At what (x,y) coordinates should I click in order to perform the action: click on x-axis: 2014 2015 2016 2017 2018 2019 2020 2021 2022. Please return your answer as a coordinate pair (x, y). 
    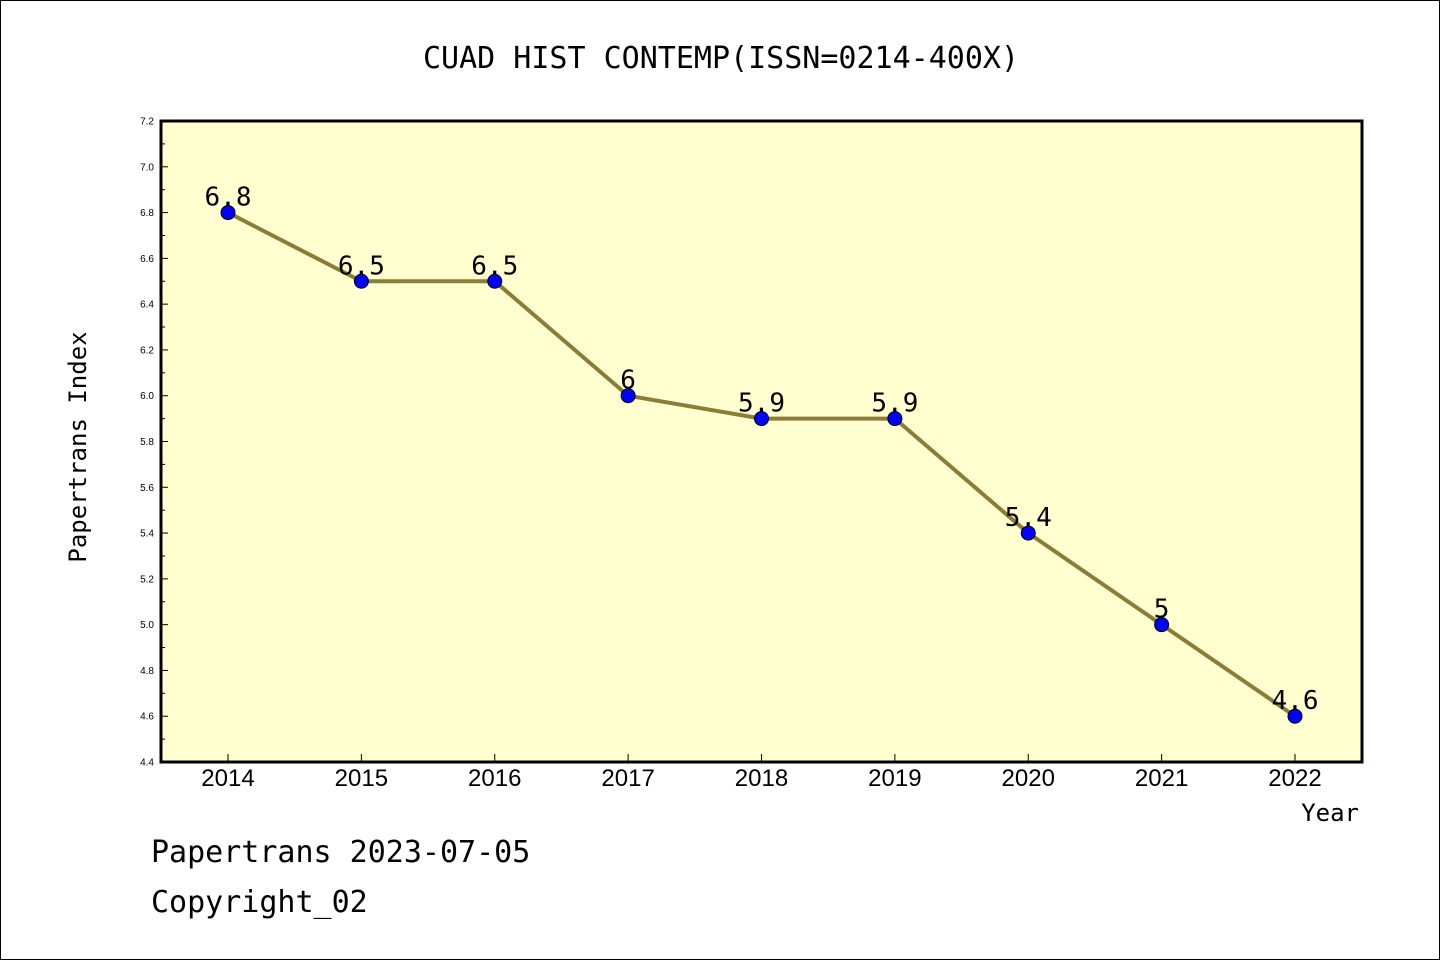
    Looking at the image, I should click on (761, 773).